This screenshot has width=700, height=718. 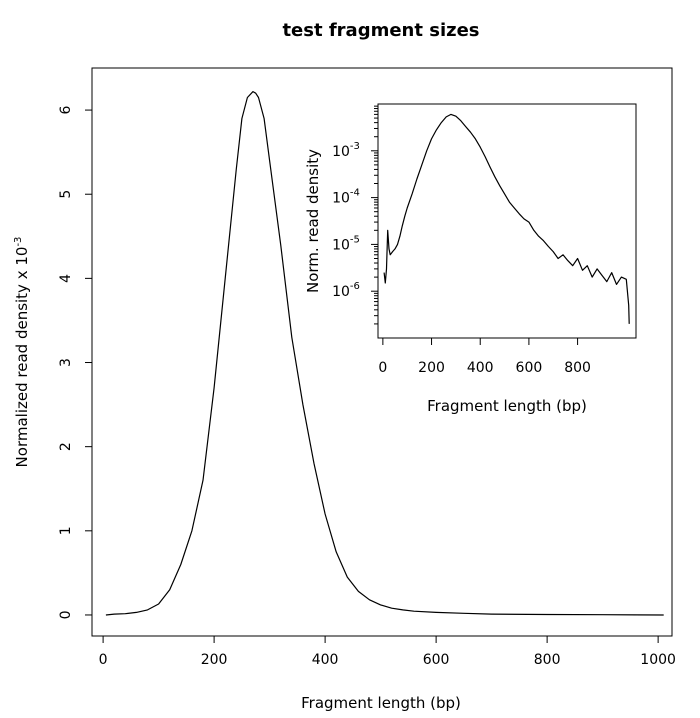 I want to click on inset-x-tick-label: 600, so click(x=529, y=368).